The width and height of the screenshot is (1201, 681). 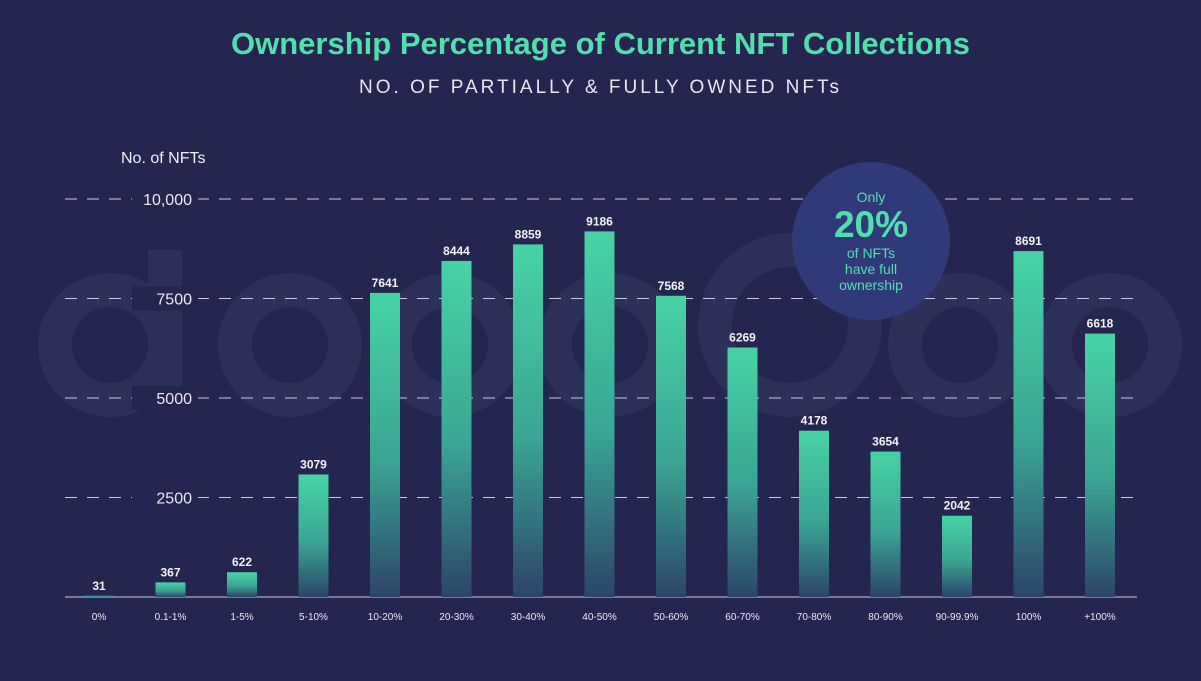 I want to click on callout-badge: Only 20% of NFTs have full ownership, so click(x=871, y=241).